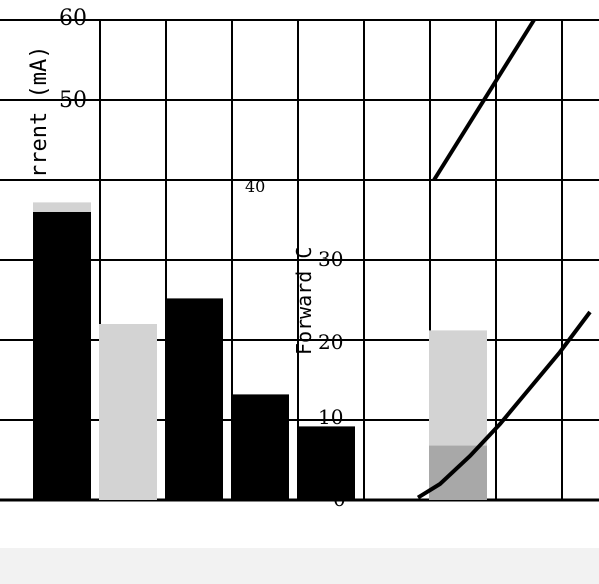 This screenshot has height=584, width=599. What do you see at coordinates (73, 18) in the screenshot?
I see `y-tick-label: 60` at bounding box center [73, 18].